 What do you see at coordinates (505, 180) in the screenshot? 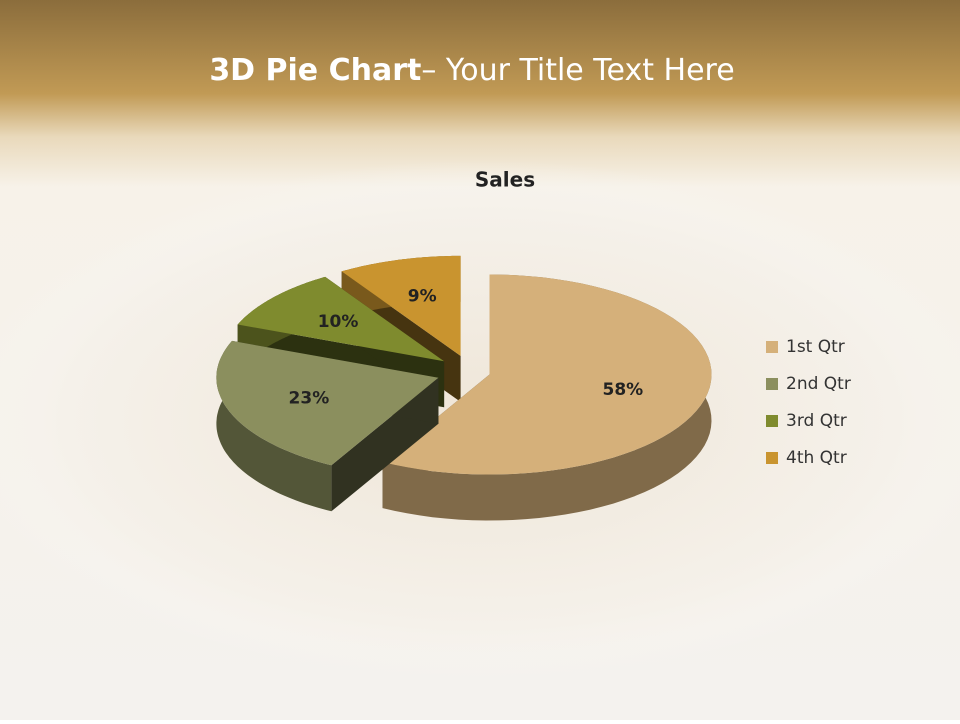
I see `chart-title: Sales` at bounding box center [505, 180].